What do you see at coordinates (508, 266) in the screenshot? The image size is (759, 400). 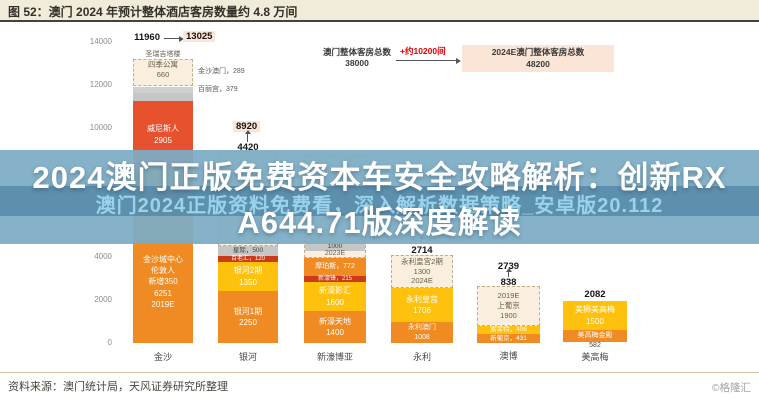 I see `sjm-future-total: 2739` at bounding box center [508, 266].